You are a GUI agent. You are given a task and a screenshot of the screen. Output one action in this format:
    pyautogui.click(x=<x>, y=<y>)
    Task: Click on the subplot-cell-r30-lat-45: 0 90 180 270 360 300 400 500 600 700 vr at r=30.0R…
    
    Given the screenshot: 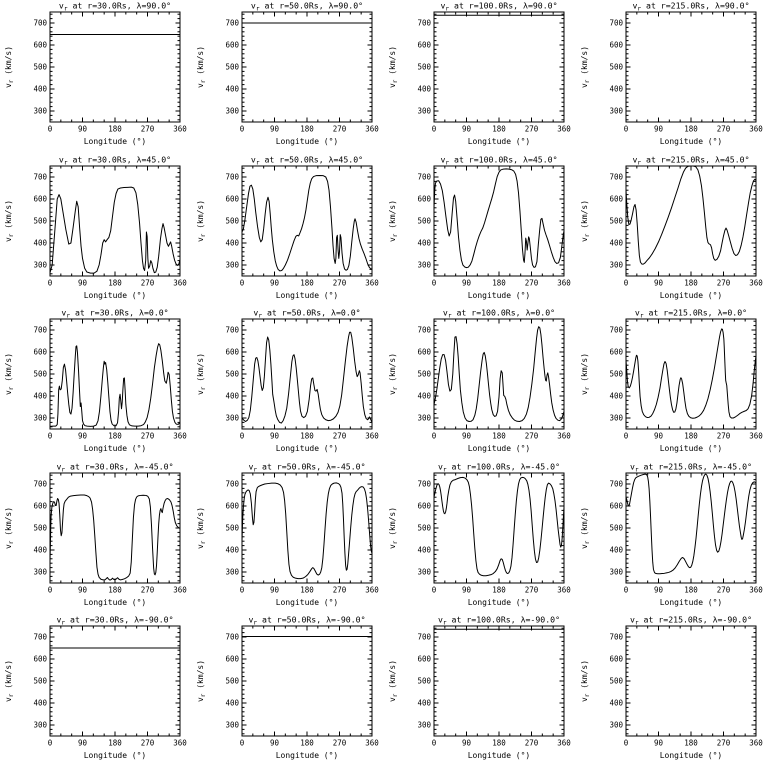 What is the action you would take?
    pyautogui.click(x=96, y=538)
    